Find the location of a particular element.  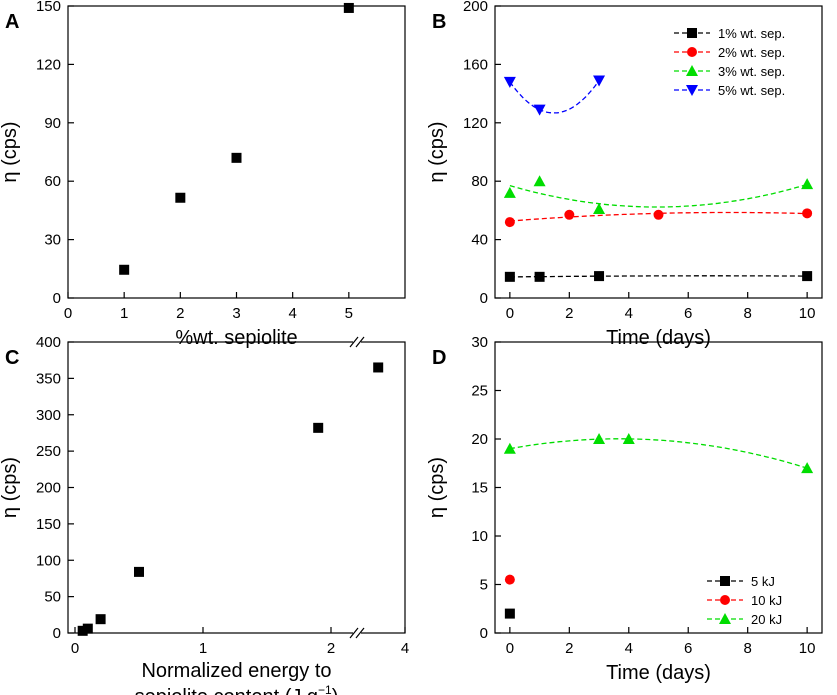

y-tick-label: 120 is located at coordinates (475, 123).